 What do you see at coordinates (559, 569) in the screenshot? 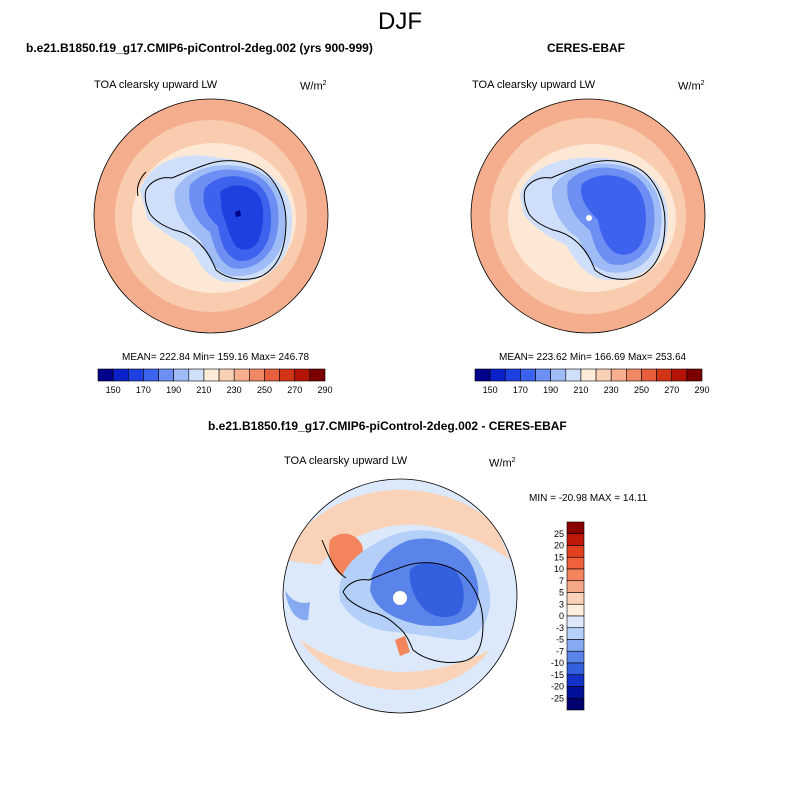
I see `colorbar-tick-label: 10` at bounding box center [559, 569].